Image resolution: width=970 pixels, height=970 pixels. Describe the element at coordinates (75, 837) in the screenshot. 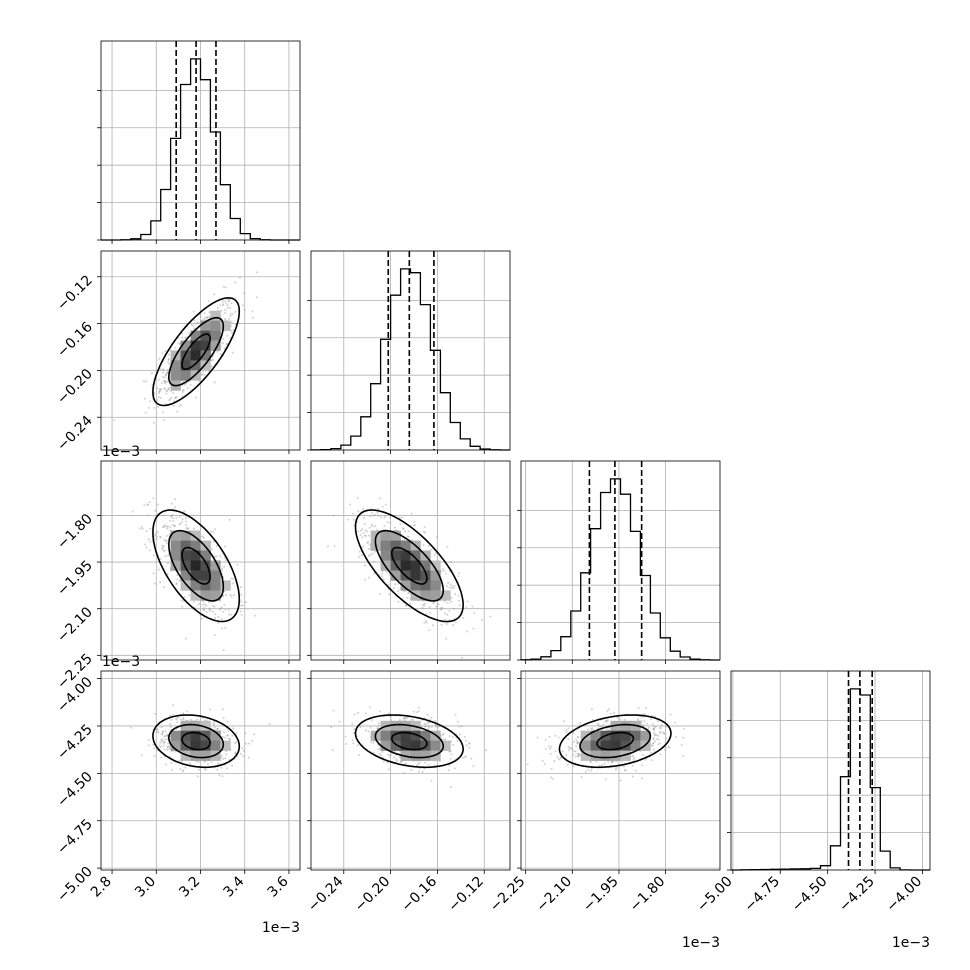

I see `y-tick-label-3-1: −4.75` at that location.